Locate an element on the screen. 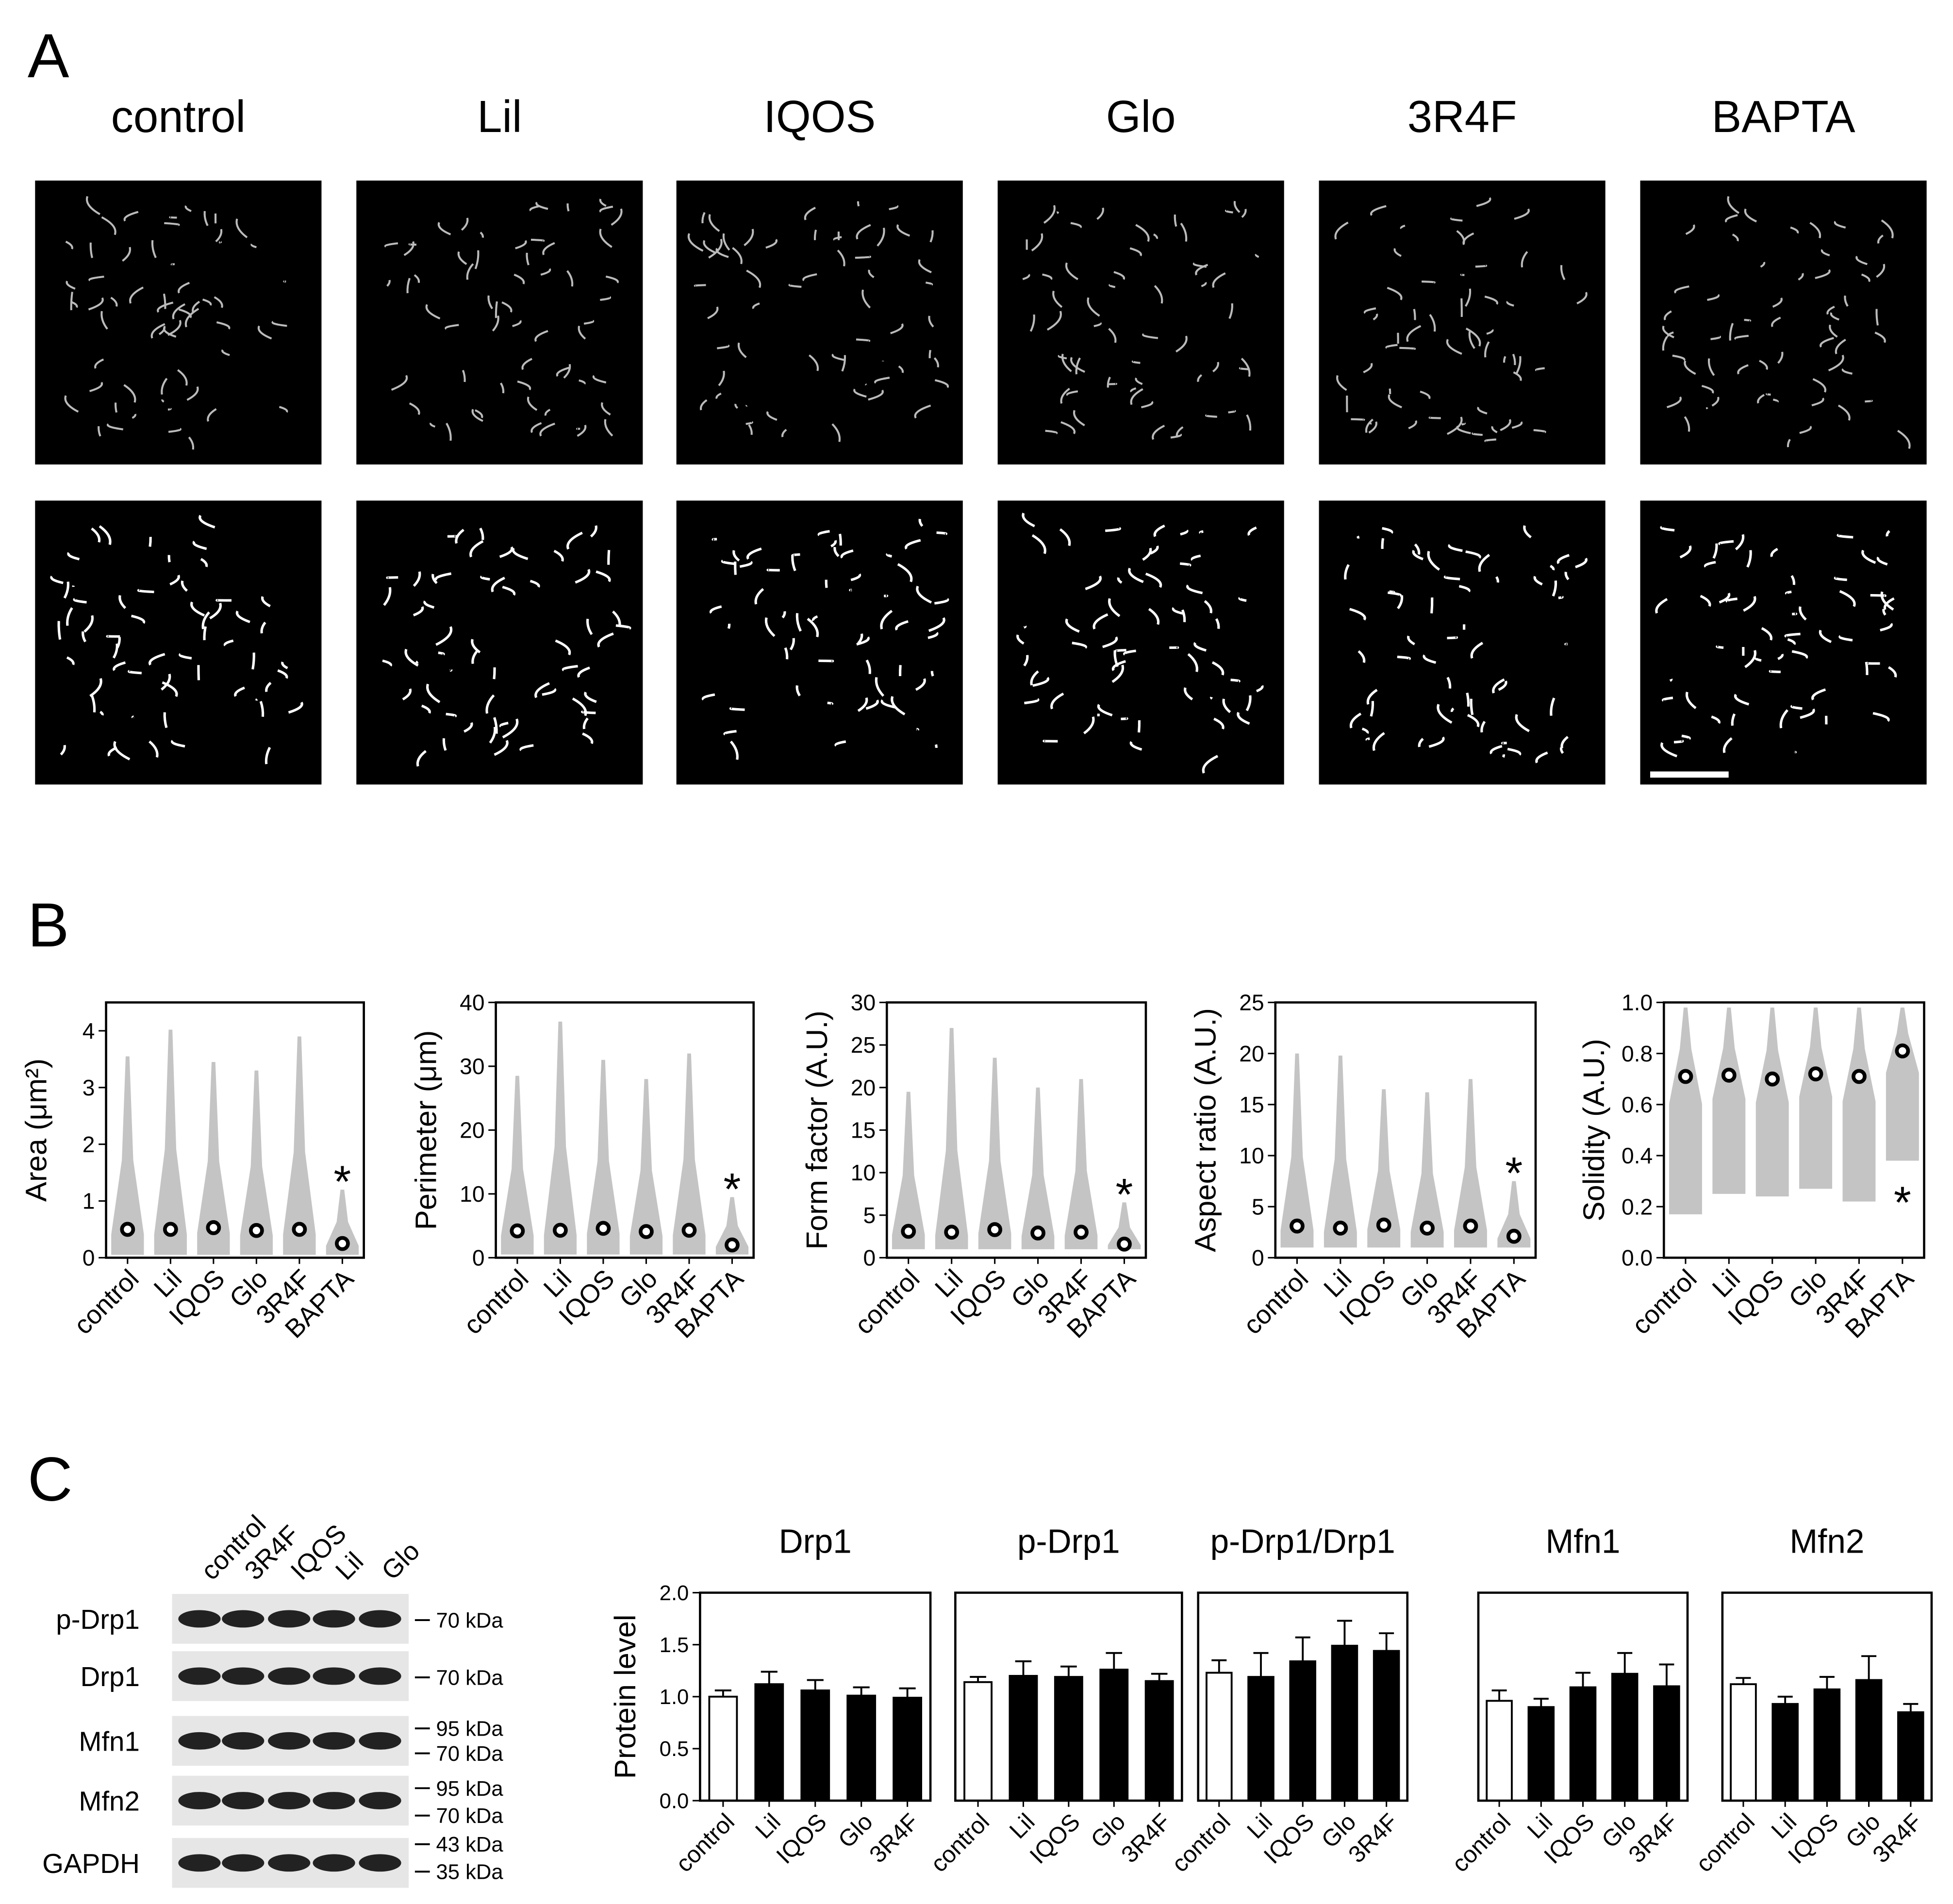 Image resolution: width=1953 pixels, height=1904 pixels. marker-label: 35 kDa is located at coordinates (470, 1873).